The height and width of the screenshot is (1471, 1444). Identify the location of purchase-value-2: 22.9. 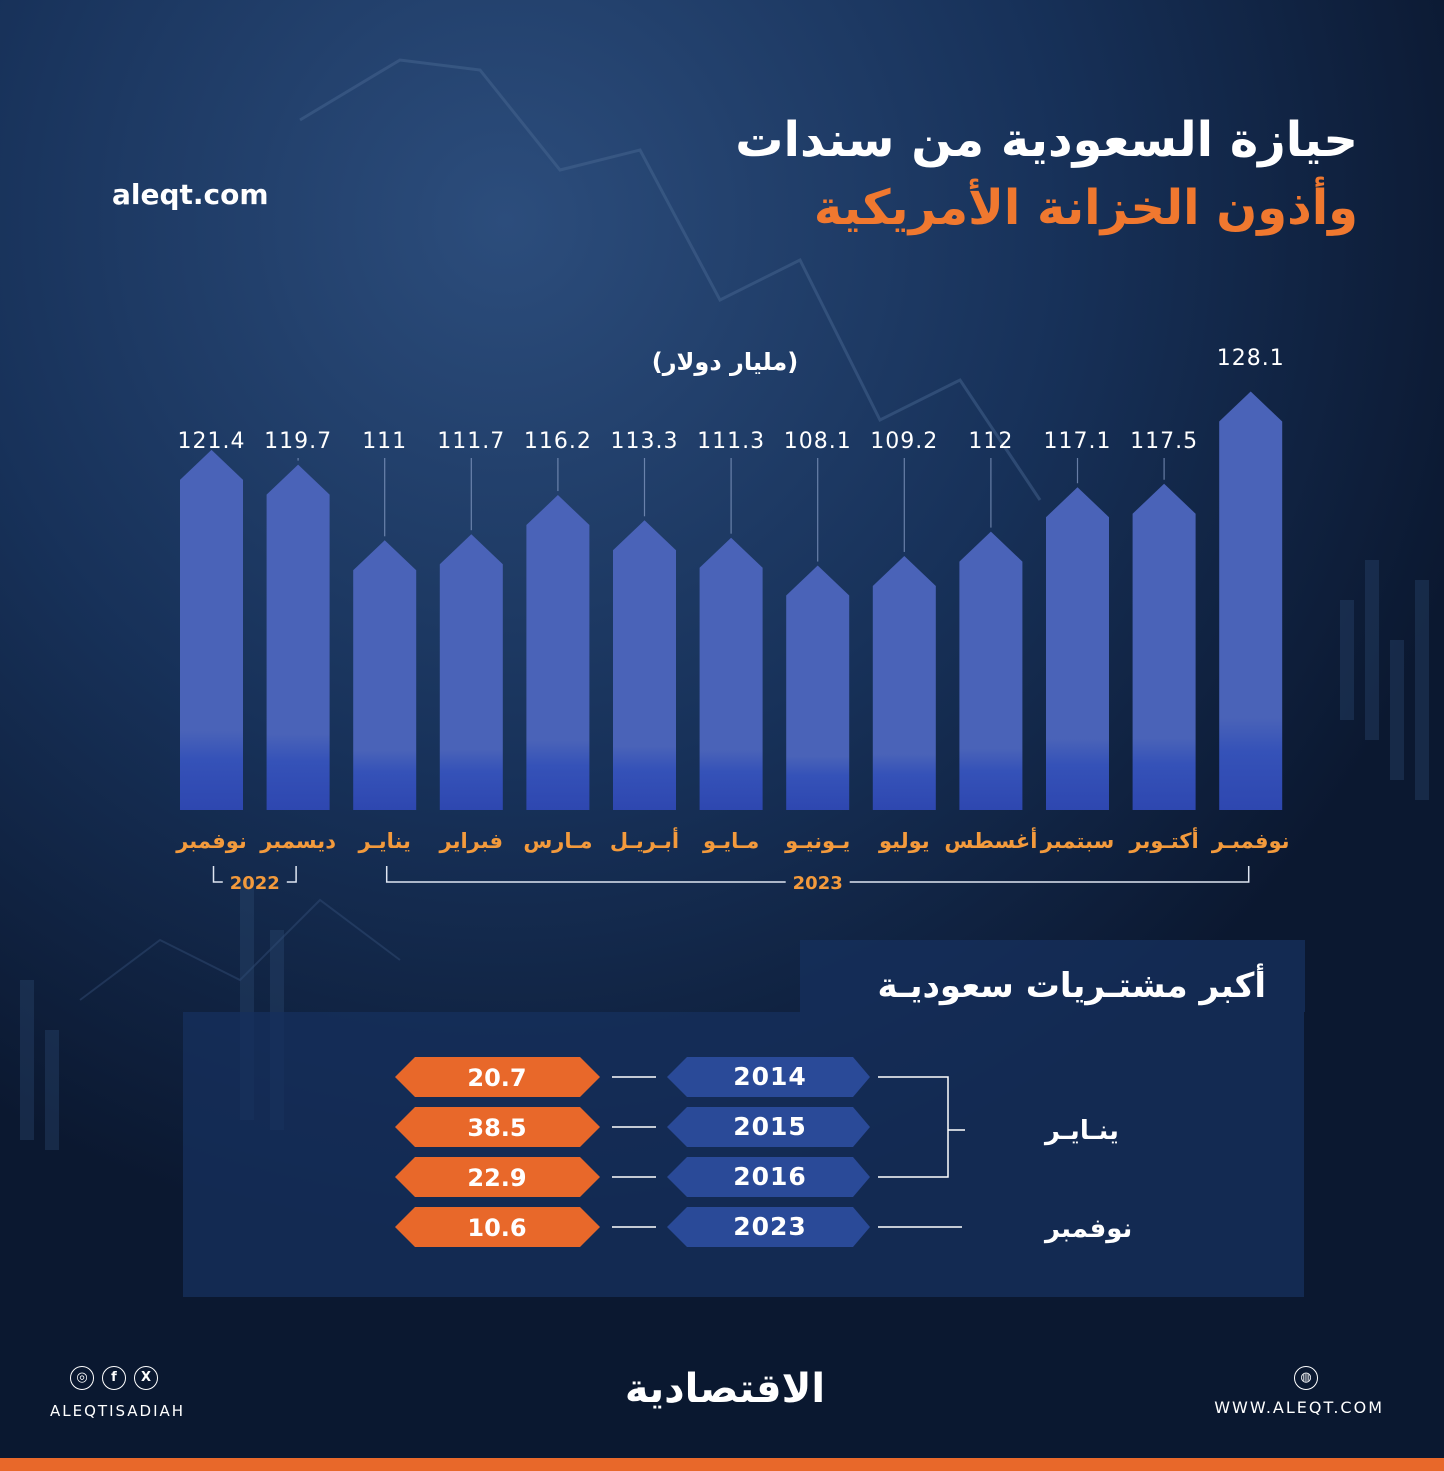
(496, 1178).